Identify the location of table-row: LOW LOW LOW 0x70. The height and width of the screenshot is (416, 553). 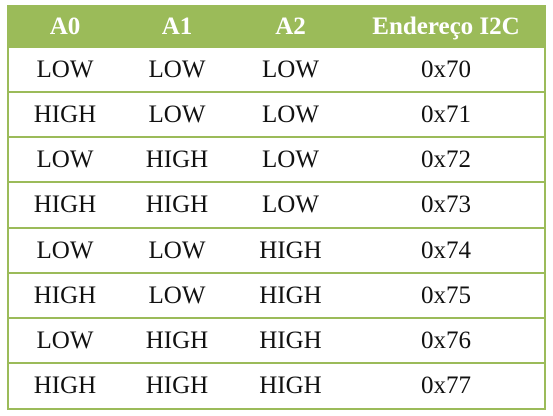
(276, 69).